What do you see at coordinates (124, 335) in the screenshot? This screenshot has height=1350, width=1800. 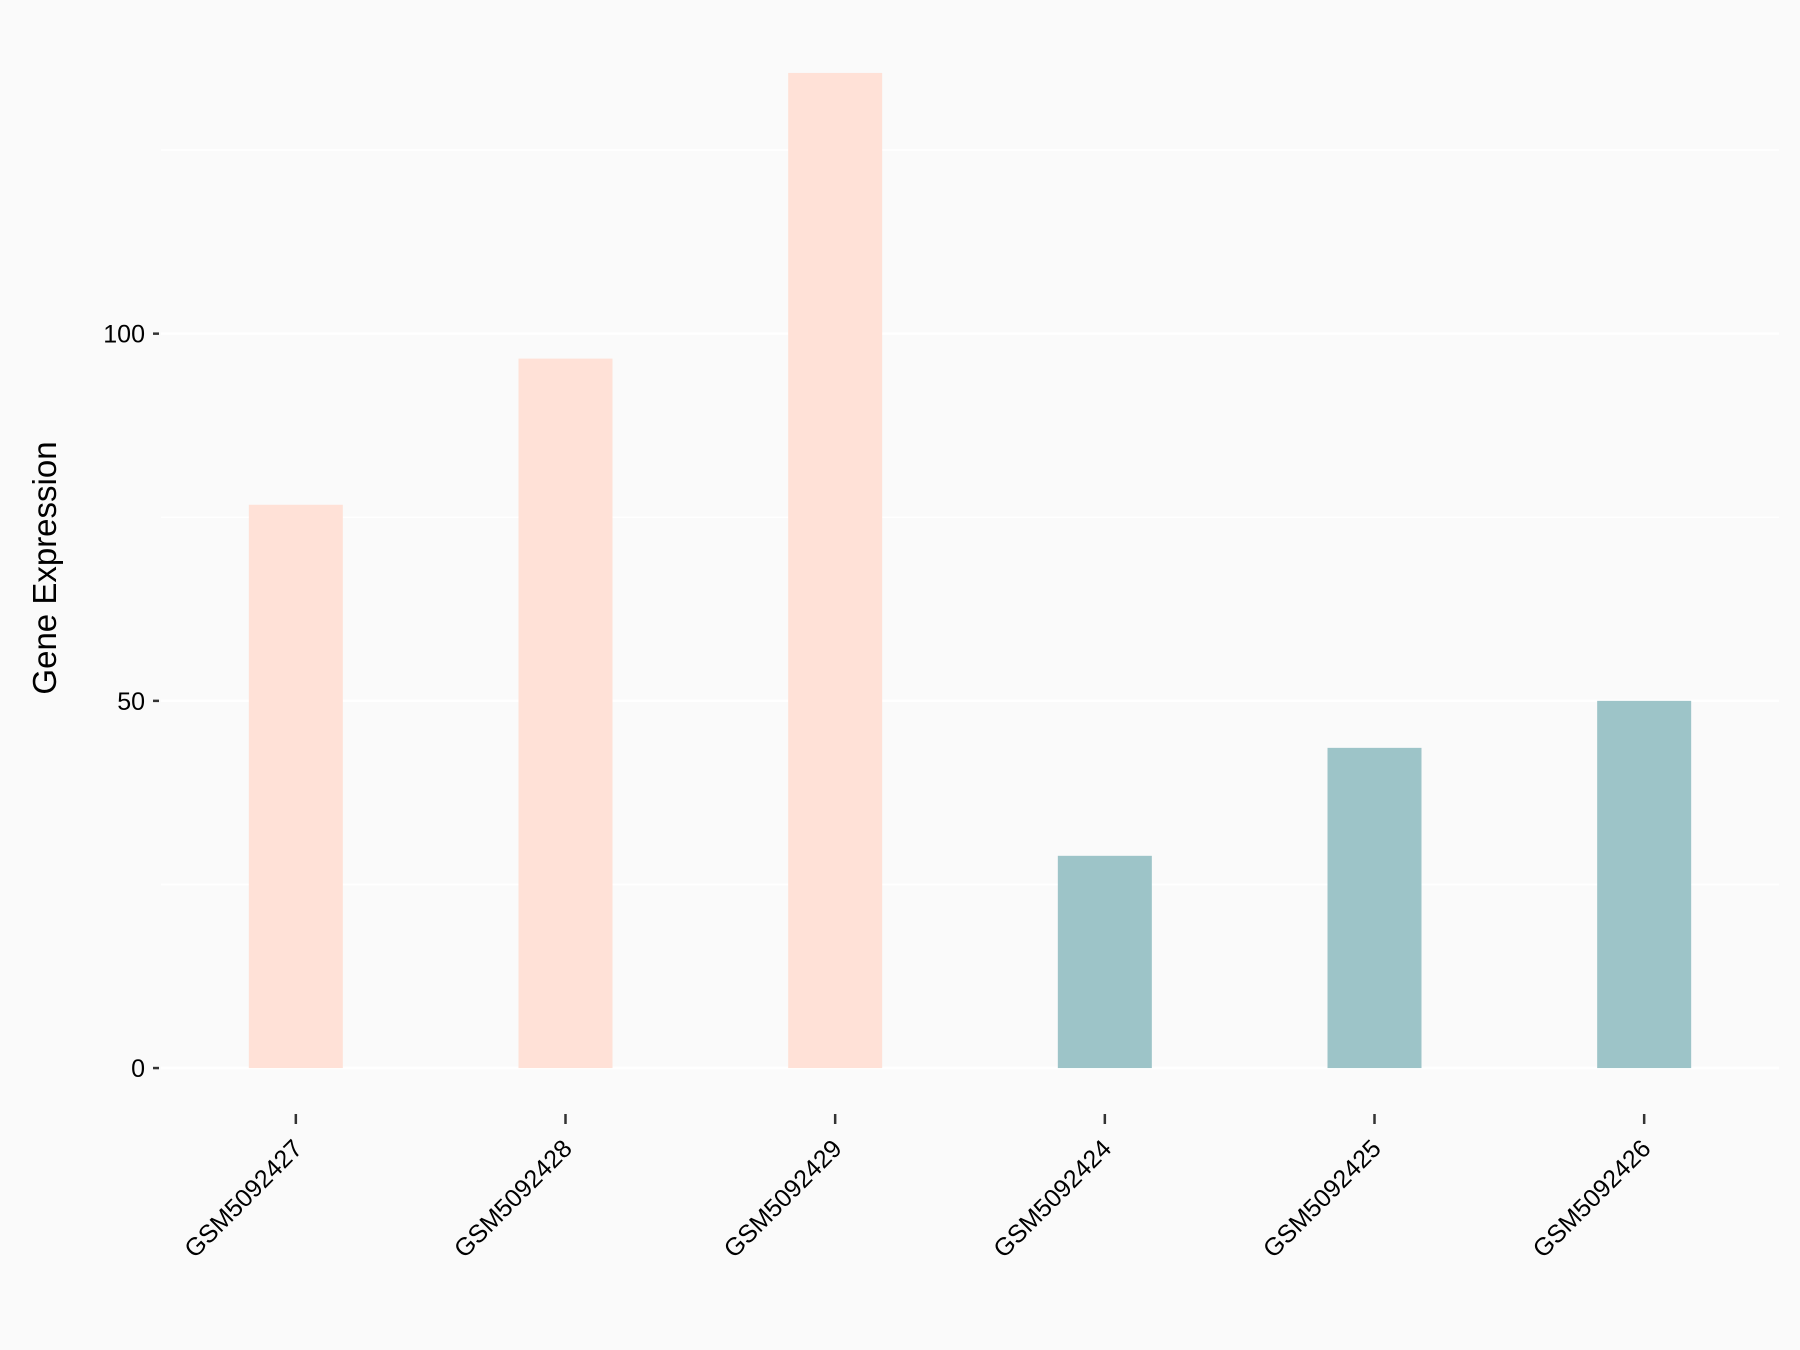 I see `y-tick-label: 100` at bounding box center [124, 335].